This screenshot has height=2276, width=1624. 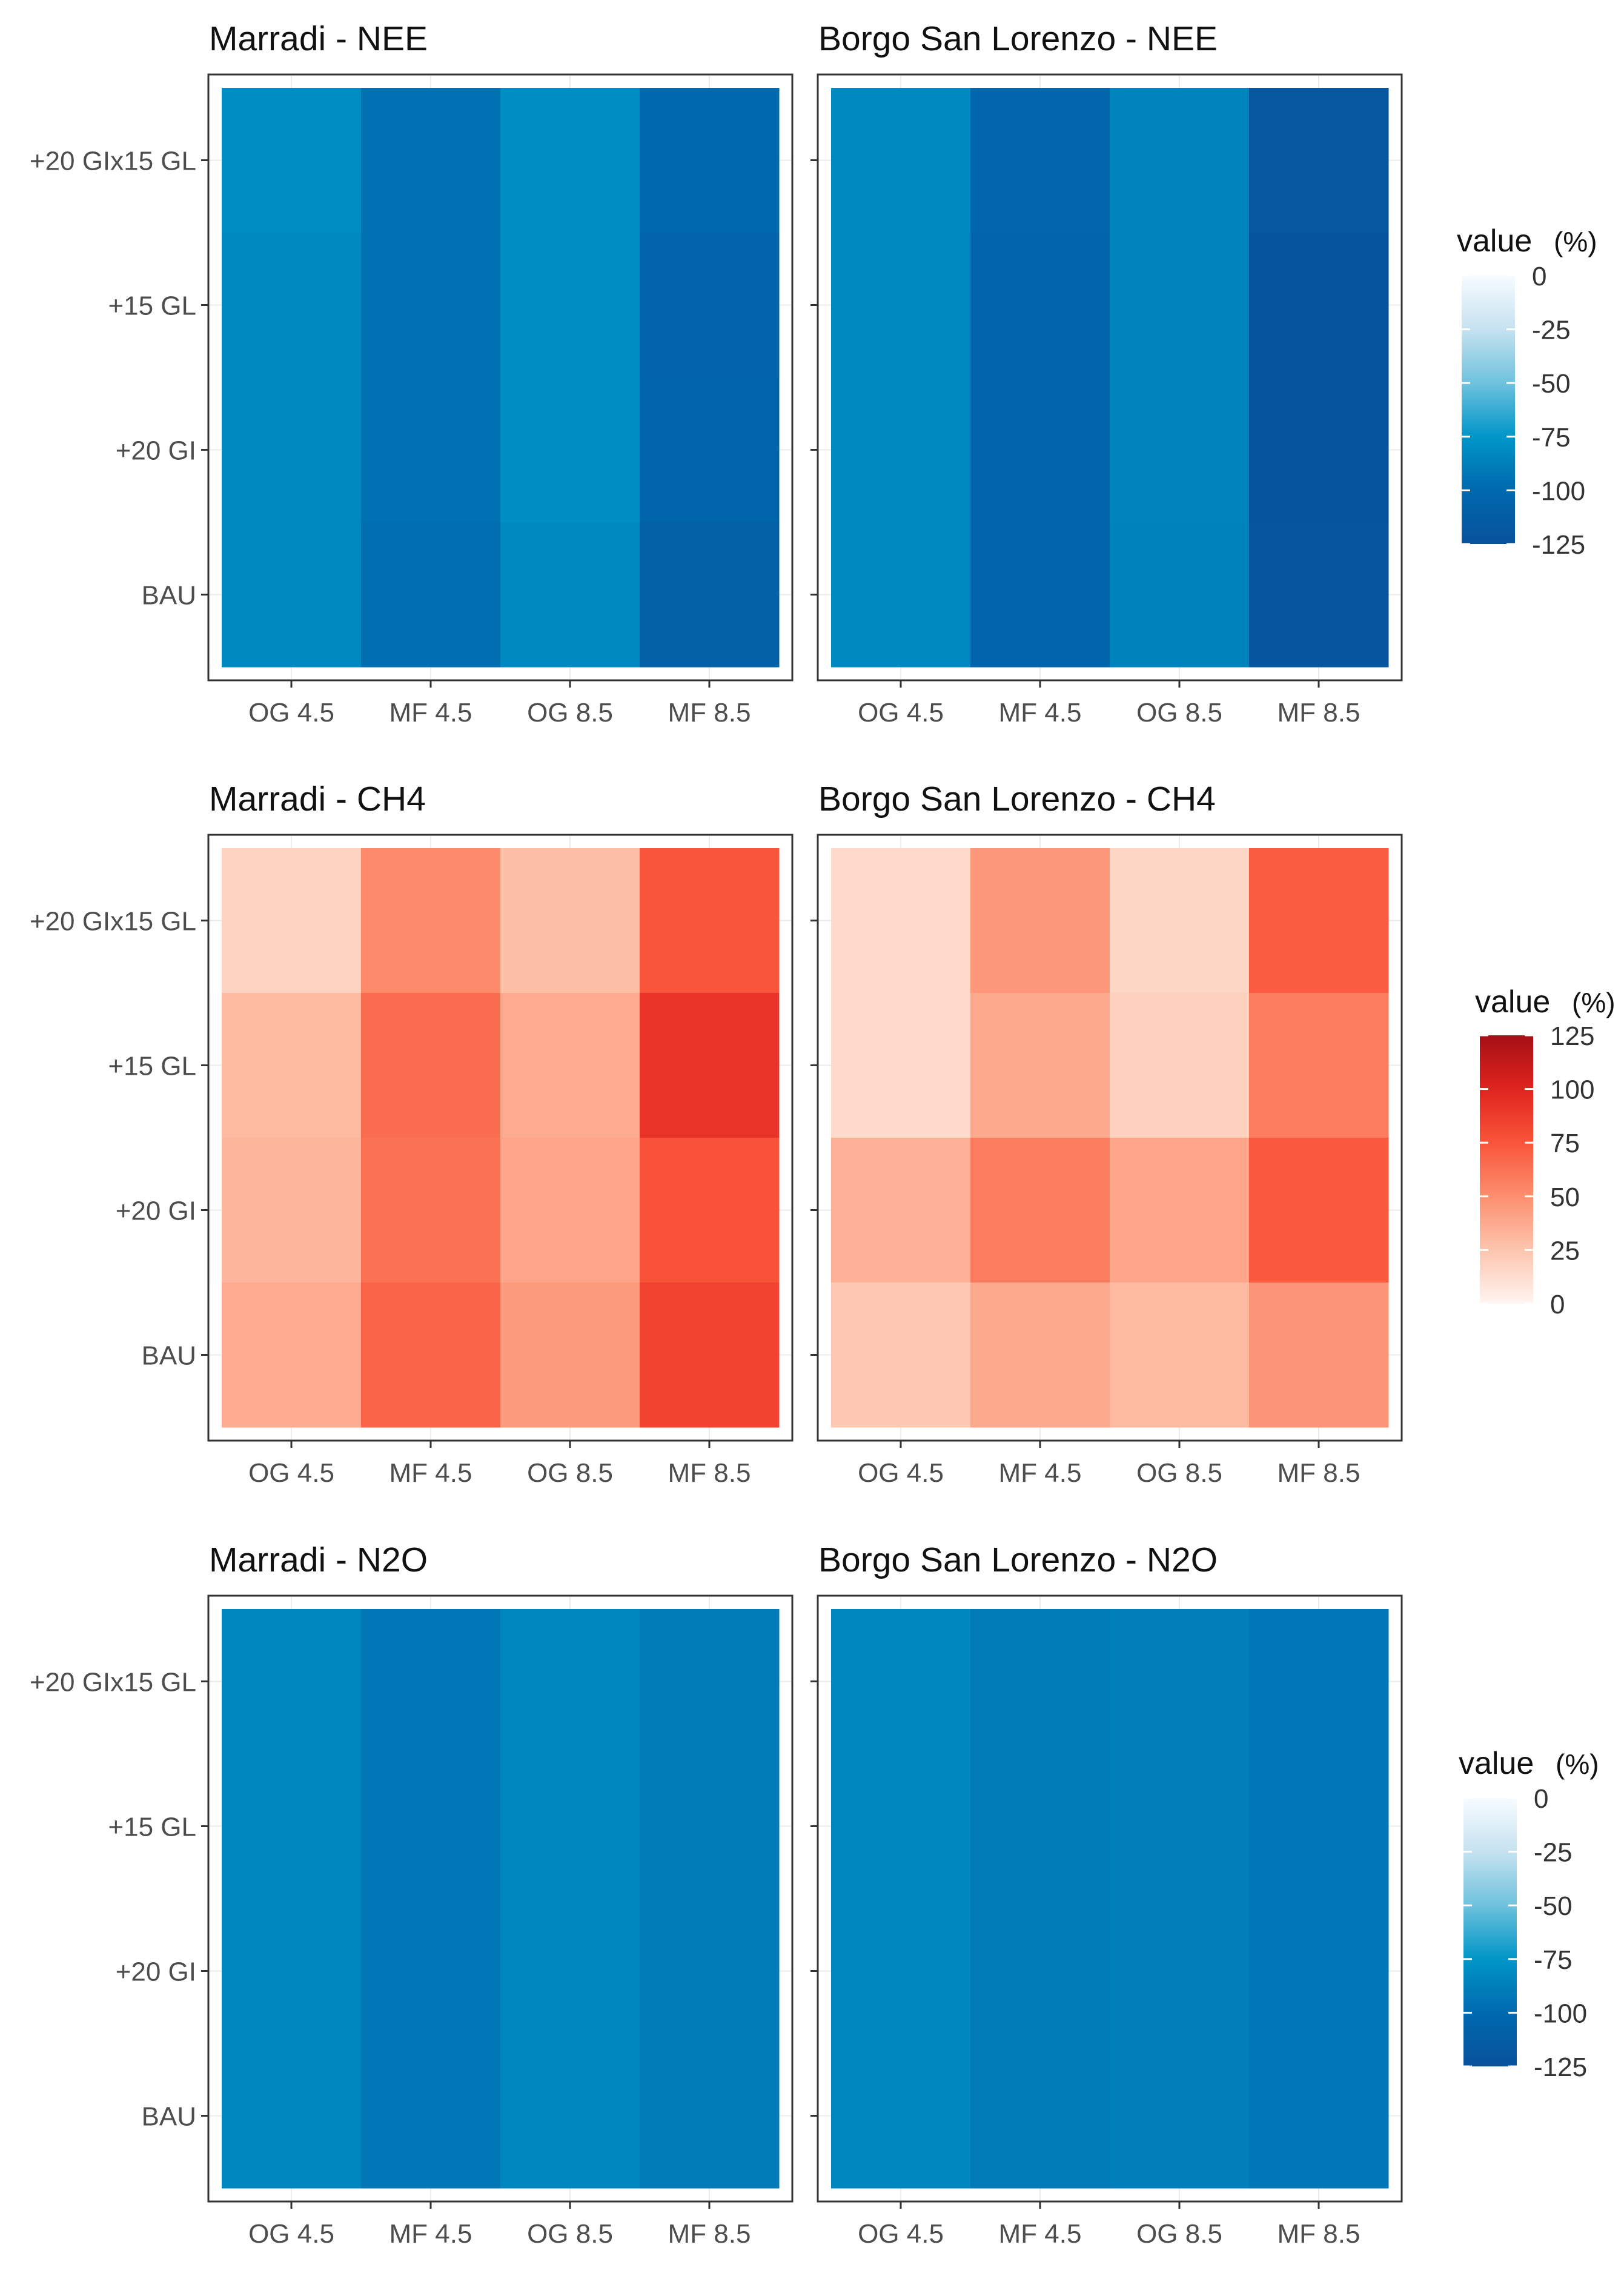 What do you see at coordinates (169, 1356) in the screenshot?
I see `y-tick-label: BAU` at bounding box center [169, 1356].